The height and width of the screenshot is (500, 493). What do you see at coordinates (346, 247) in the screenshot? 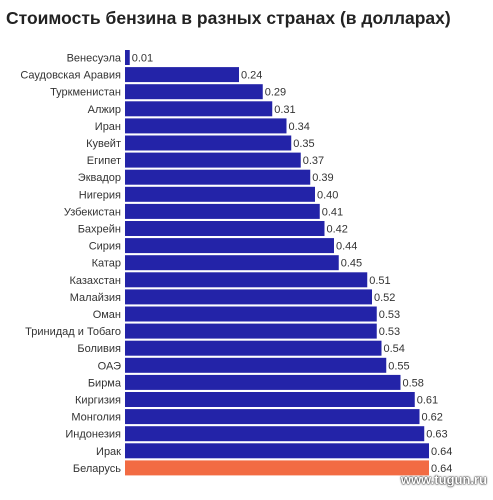
I see `value-label: 0.44` at bounding box center [346, 247].